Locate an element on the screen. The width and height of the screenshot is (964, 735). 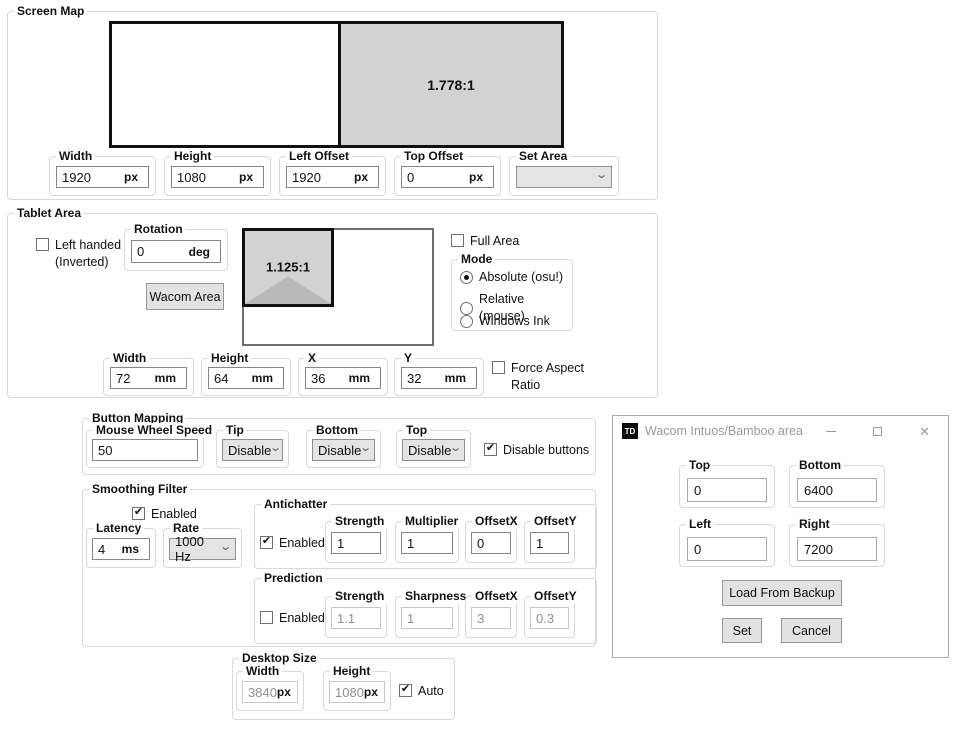
dialog-bottom-input: 6400 is located at coordinates (837, 490).